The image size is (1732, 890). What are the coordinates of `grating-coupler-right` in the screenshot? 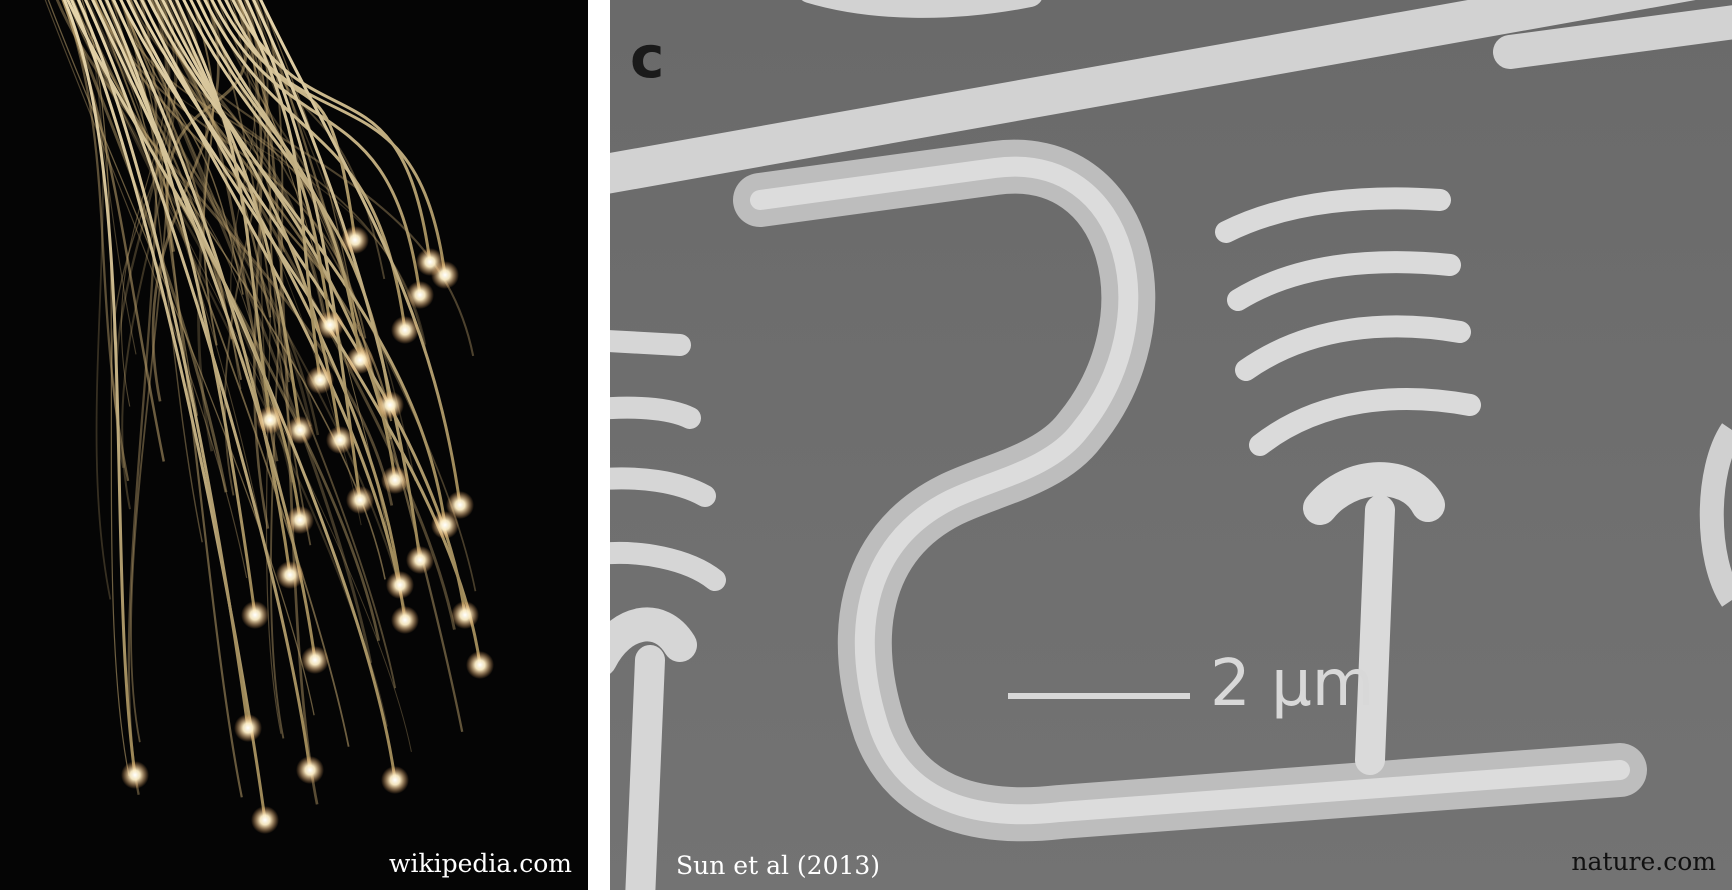 It's located at (1348, 481).